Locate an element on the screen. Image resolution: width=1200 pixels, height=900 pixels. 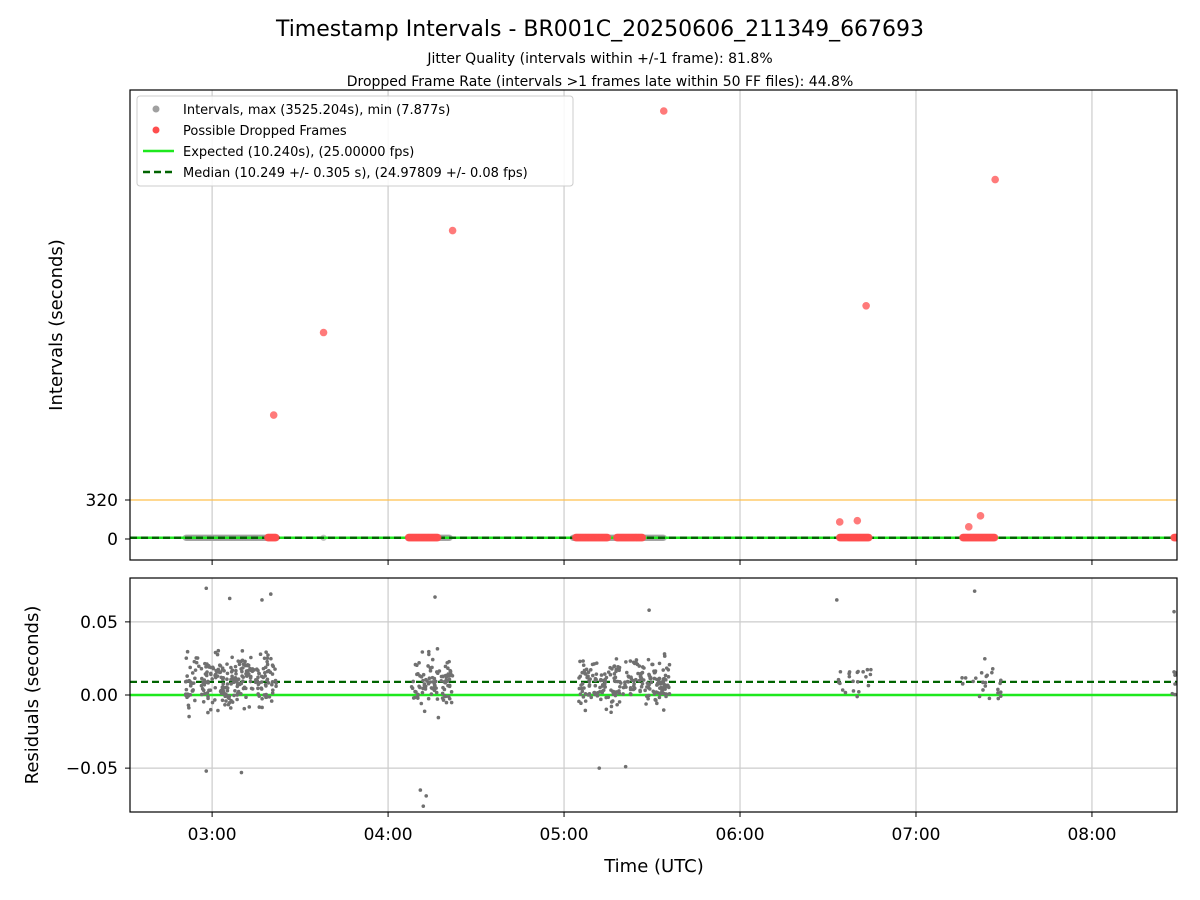
bottom-y-tick-label: 0.05 is located at coordinates (99, 623).